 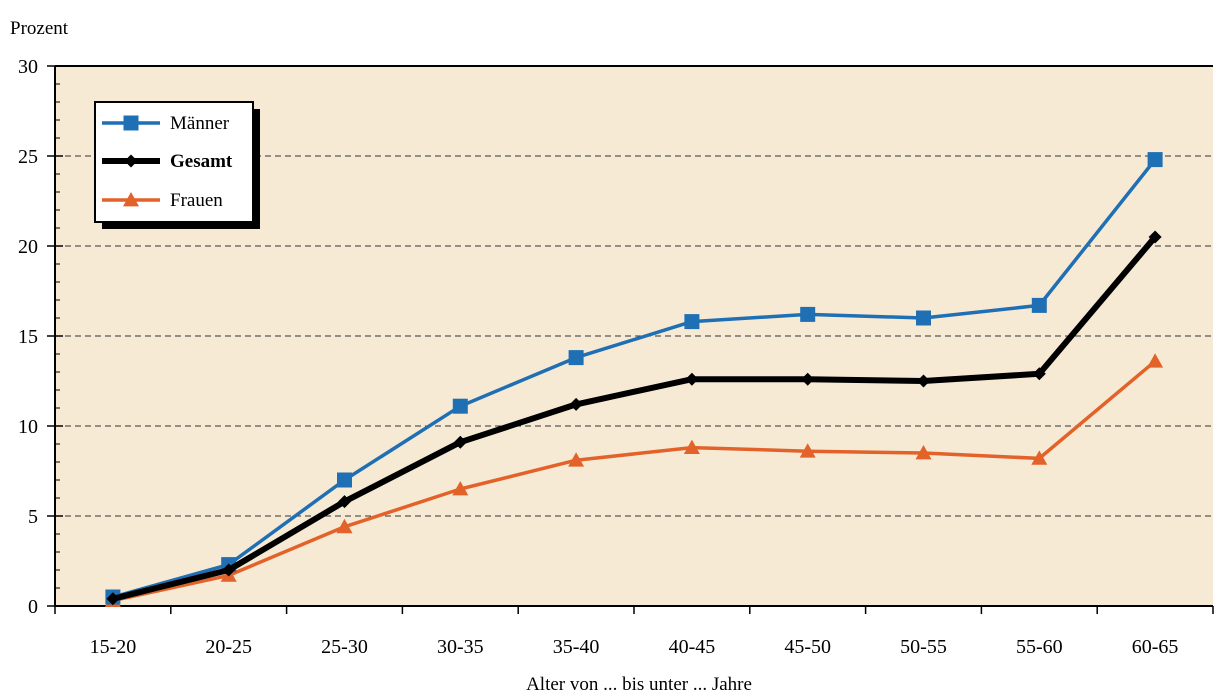 I want to click on x-tick-label: 45-50, so click(x=807, y=647).